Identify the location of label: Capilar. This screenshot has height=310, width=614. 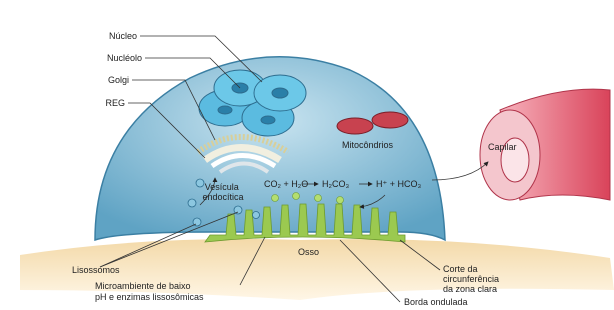
(502, 147).